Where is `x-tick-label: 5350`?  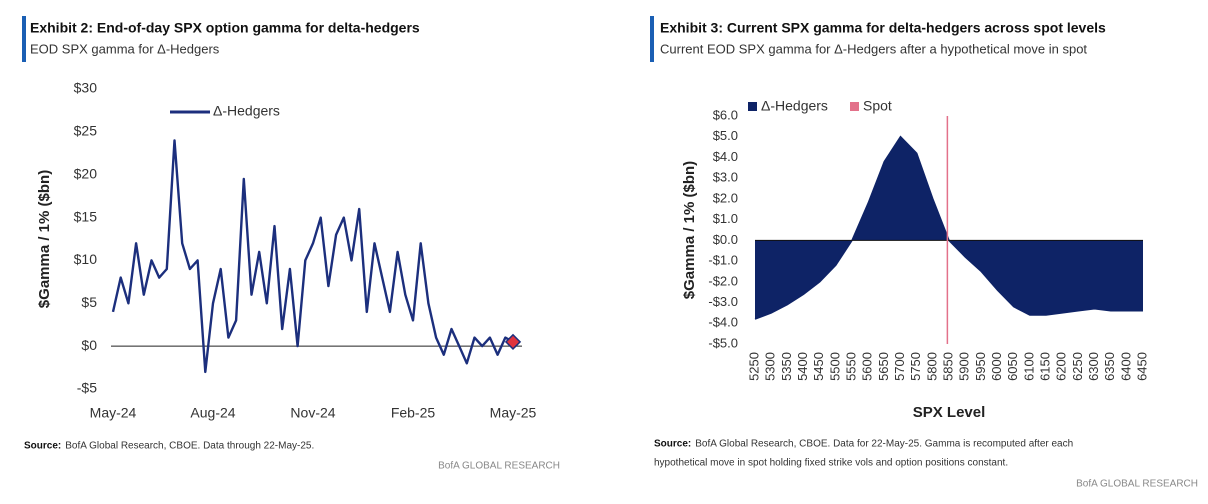 x-tick-label: 5350 is located at coordinates (786, 366).